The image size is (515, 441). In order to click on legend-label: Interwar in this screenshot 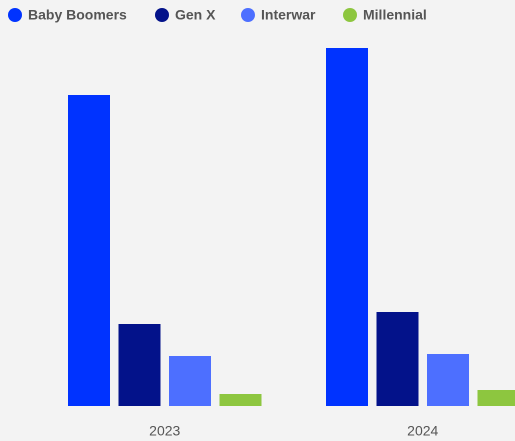, I will do `click(288, 15)`.